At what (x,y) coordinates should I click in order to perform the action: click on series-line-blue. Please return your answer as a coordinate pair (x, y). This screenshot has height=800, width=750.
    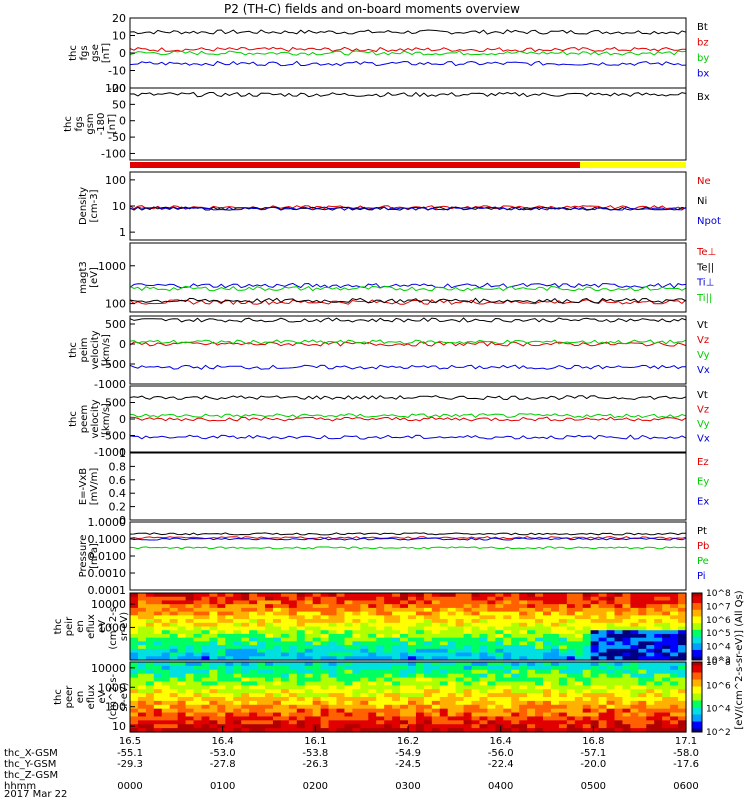
    Looking at the image, I should click on (408, 539).